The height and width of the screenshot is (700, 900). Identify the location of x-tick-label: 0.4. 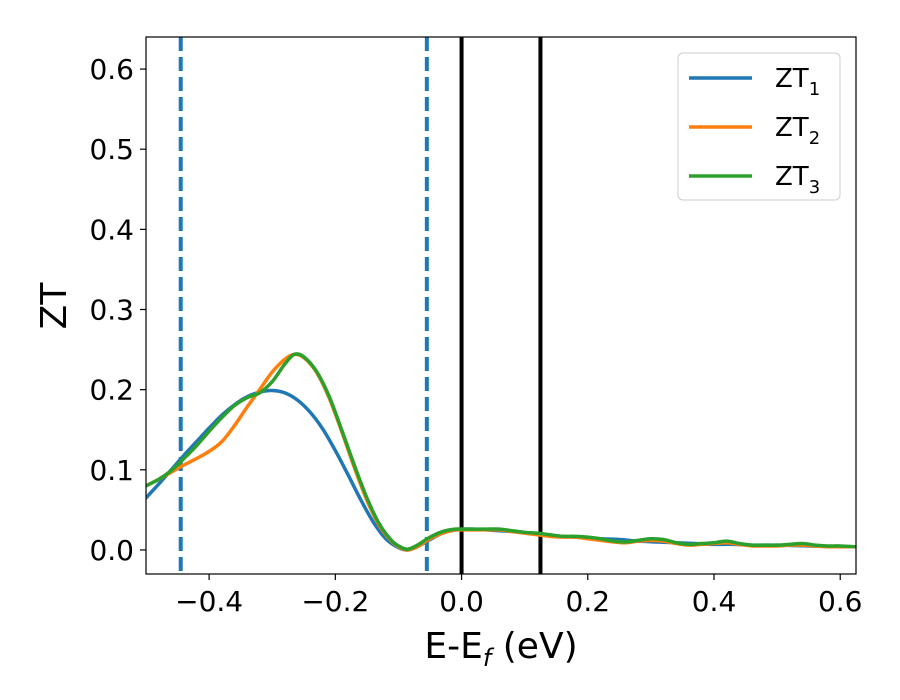
(714, 601).